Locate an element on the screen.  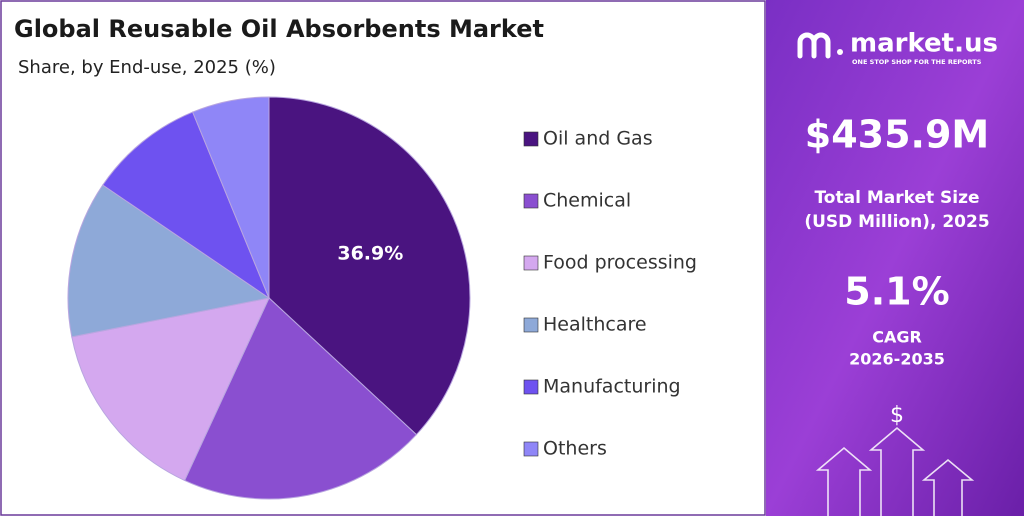
cagr-label: CAGR is located at coordinates (897, 337).